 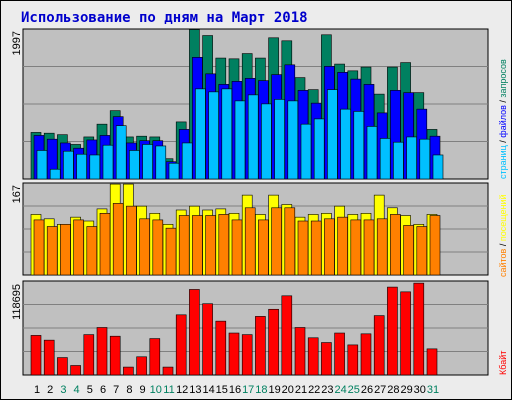 What do you see at coordinates (182, 390) in the screenshot?
I see `day-label: 12` at bounding box center [182, 390].